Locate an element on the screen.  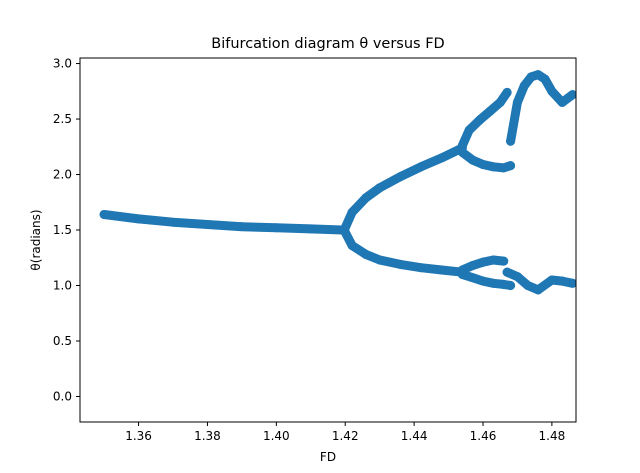
x-tick-label: 1.36 is located at coordinates (138, 436).